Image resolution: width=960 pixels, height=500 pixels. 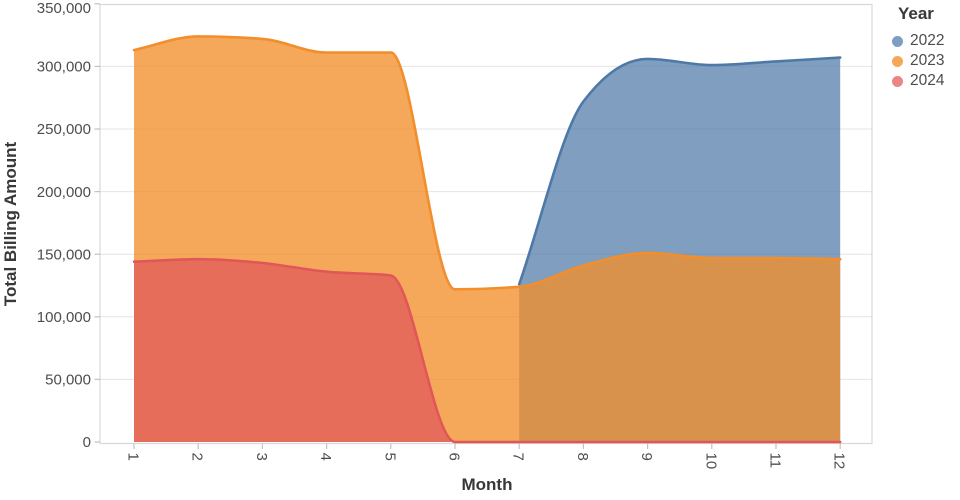 I want to click on x-tick-label: 7, so click(x=518, y=457).